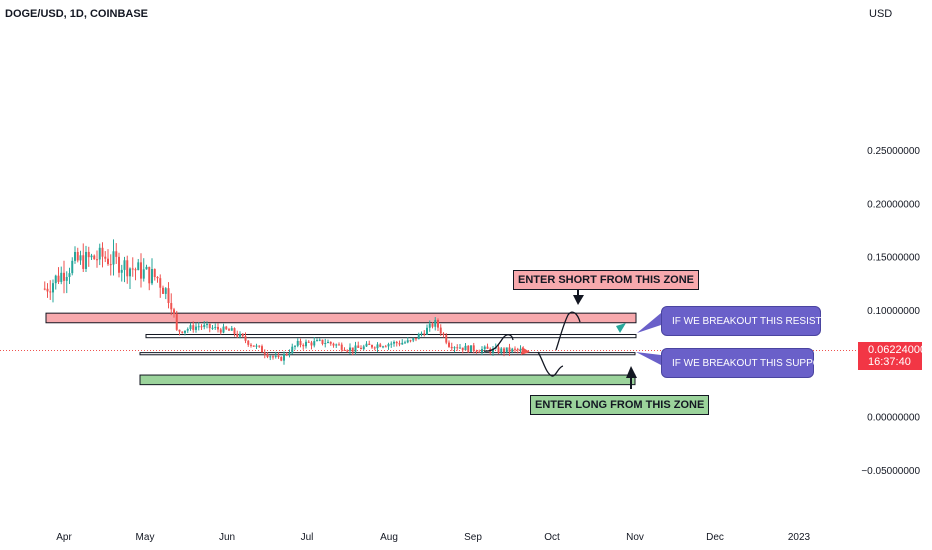 This screenshot has width=932, height=550. I want to click on x-tick-label: Jun, so click(227, 537).